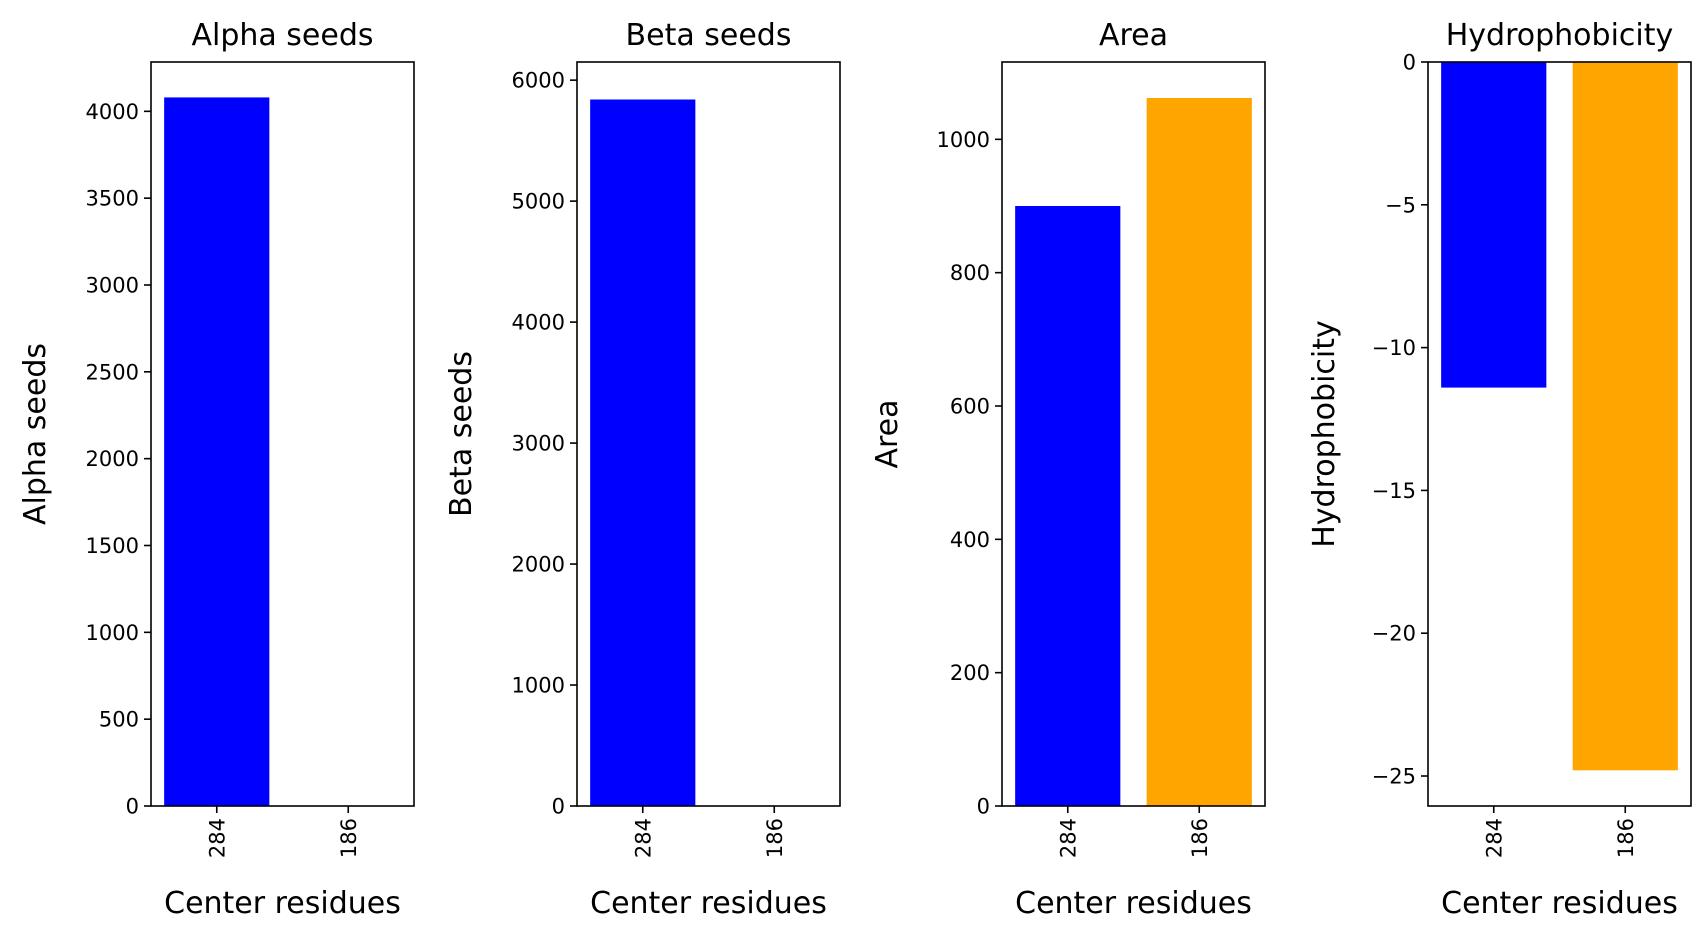 The image size is (1706, 937). What do you see at coordinates (282, 35) in the screenshot?
I see `subplot-title: Alpha seeds` at bounding box center [282, 35].